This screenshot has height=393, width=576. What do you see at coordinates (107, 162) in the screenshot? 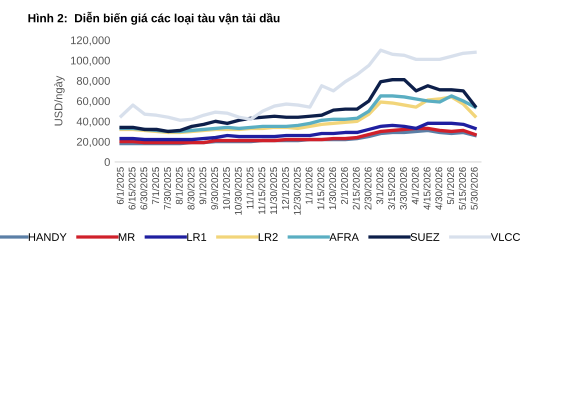
I see `y-tick-label: 0` at bounding box center [107, 162].